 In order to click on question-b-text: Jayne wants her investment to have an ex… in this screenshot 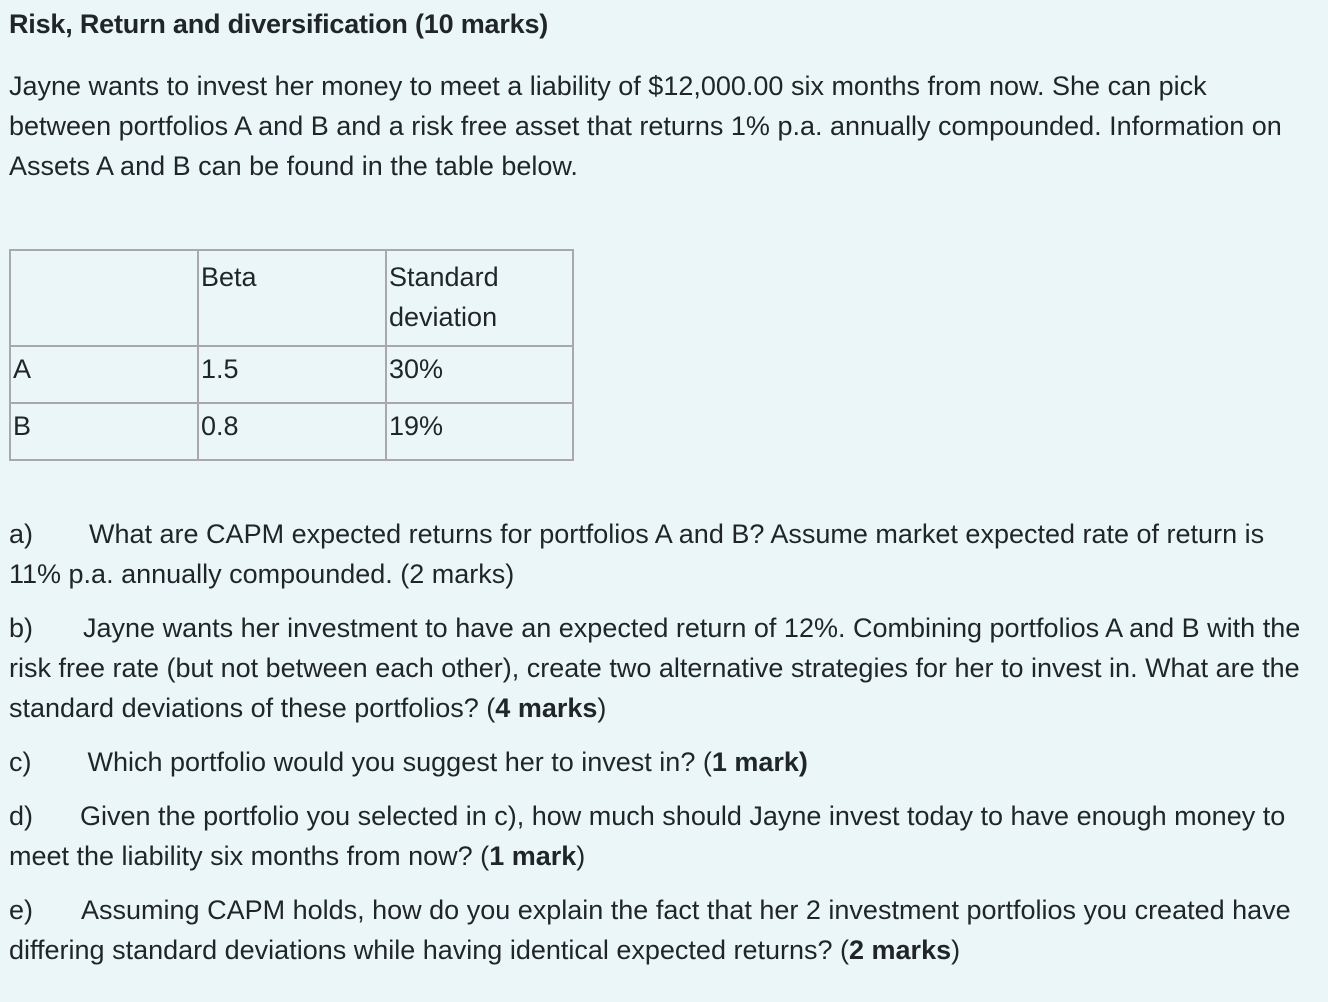, I will do `click(655, 668)`.